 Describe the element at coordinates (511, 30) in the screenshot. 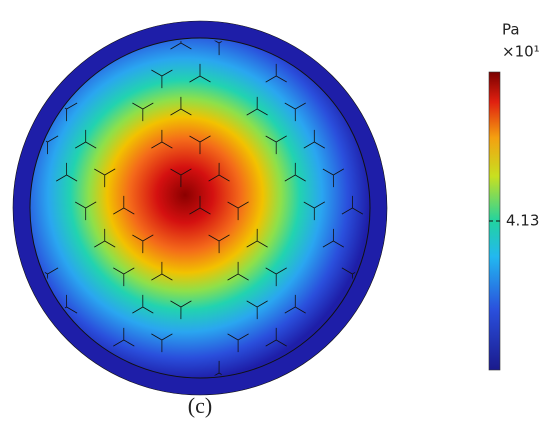

I see `unit: Pa` at that location.